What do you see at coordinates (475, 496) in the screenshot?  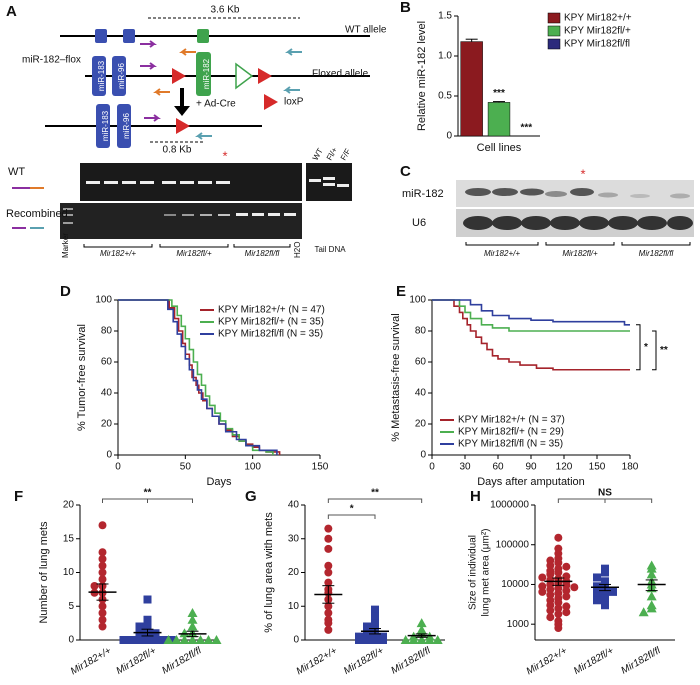 I see `panel-letter: H` at bounding box center [475, 496].